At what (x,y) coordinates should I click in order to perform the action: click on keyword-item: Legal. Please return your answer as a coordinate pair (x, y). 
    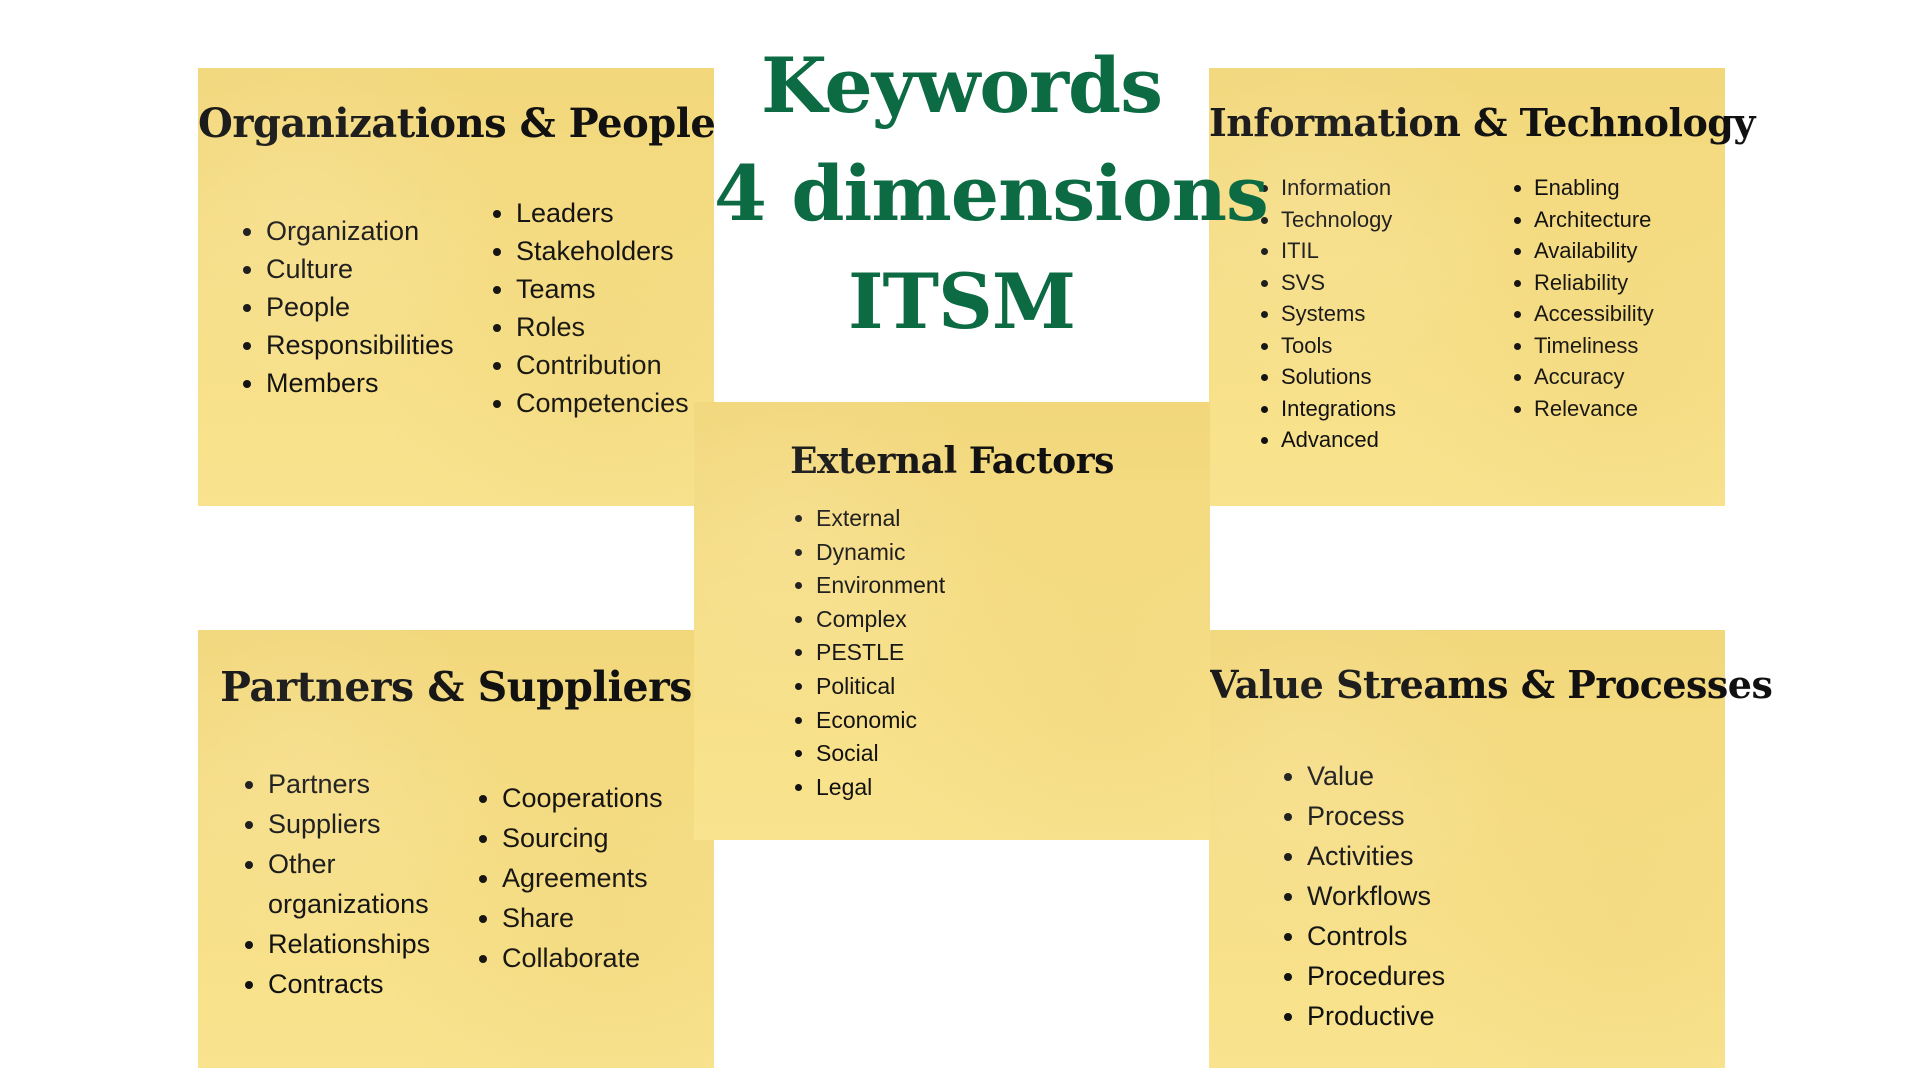
    Looking at the image, I should click on (880, 788).